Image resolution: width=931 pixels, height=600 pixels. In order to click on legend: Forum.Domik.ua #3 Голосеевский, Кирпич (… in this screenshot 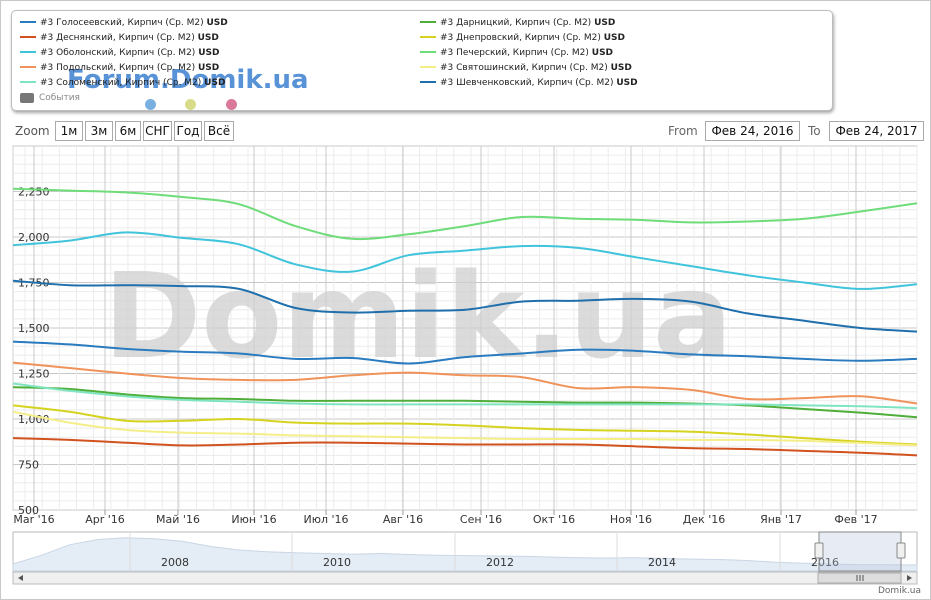, I will do `click(422, 60)`.